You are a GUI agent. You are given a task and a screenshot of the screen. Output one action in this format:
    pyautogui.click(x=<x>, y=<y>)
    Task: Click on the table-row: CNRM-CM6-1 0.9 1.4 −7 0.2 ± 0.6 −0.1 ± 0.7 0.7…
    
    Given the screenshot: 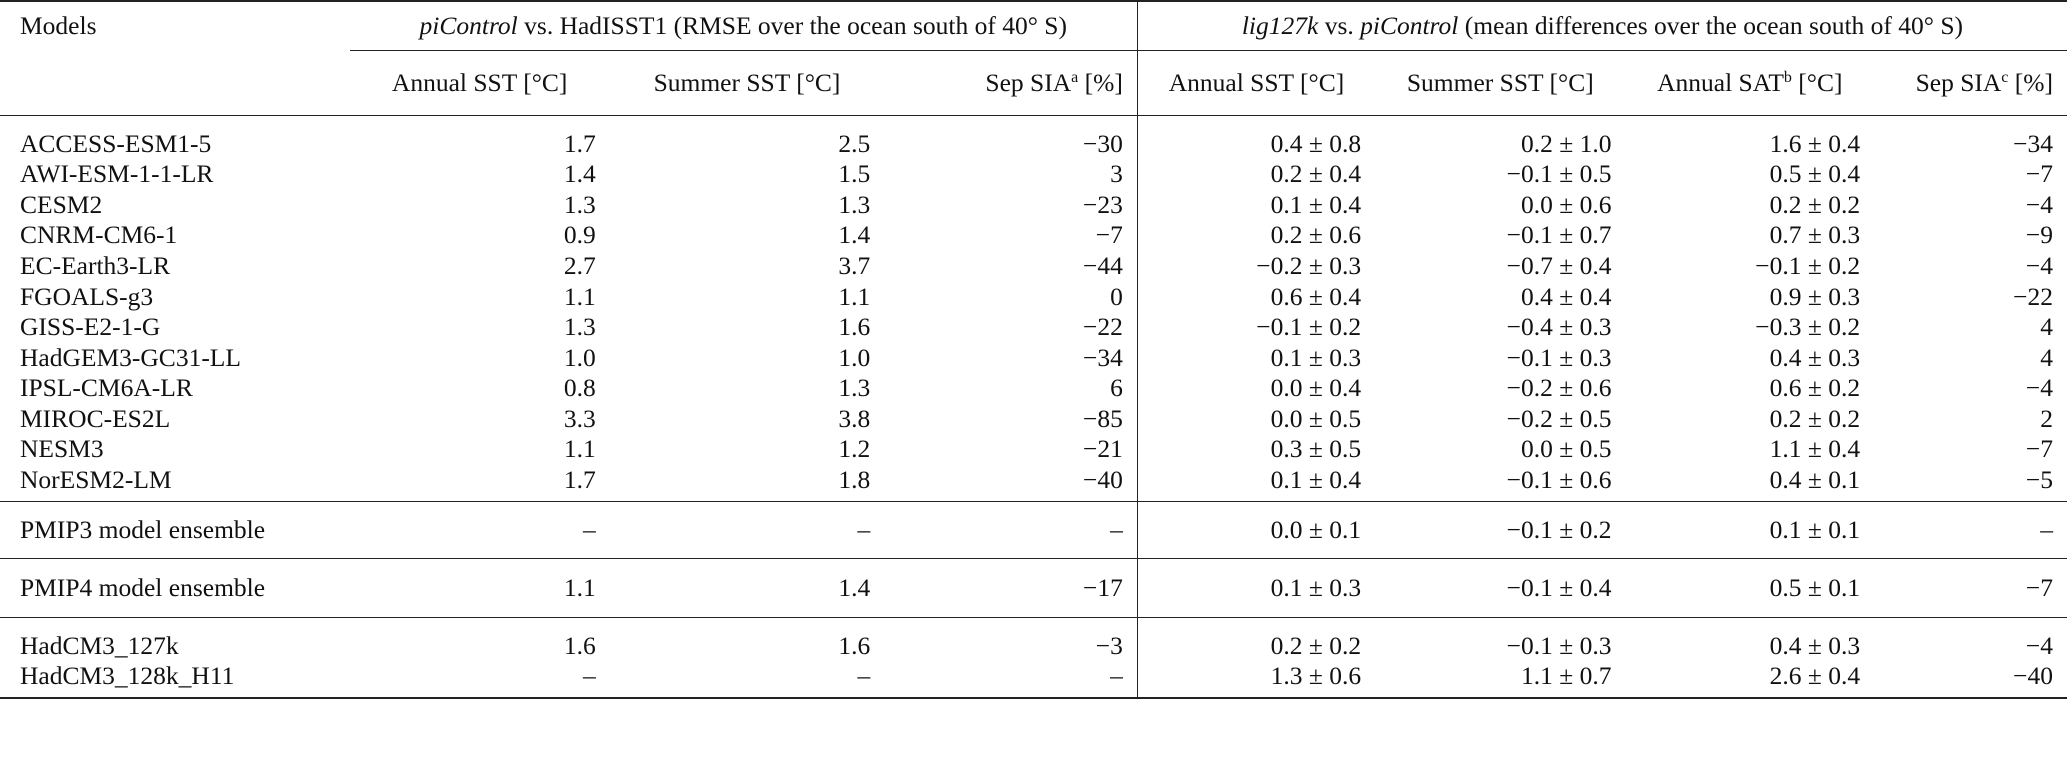 What is the action you would take?
    pyautogui.click(x=1033, y=235)
    